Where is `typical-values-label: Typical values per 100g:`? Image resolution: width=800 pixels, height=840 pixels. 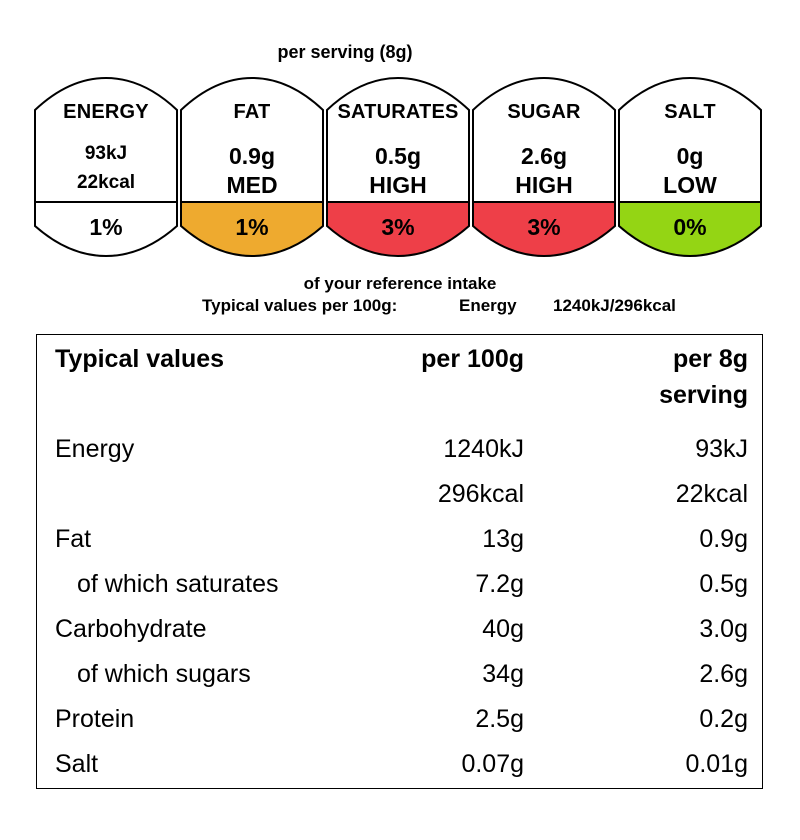
typical-values-label: Typical values per 100g: is located at coordinates (300, 305).